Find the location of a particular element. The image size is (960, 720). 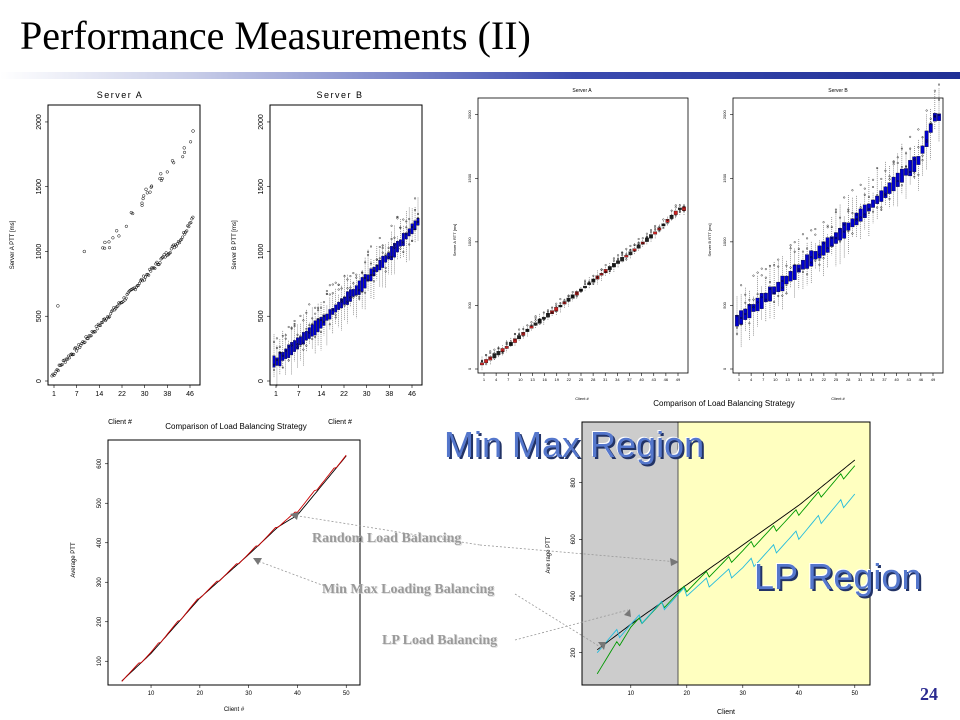

annotation-min-max-loading-balancing: Min Max Loading Balancing is located at coordinates (408, 589).